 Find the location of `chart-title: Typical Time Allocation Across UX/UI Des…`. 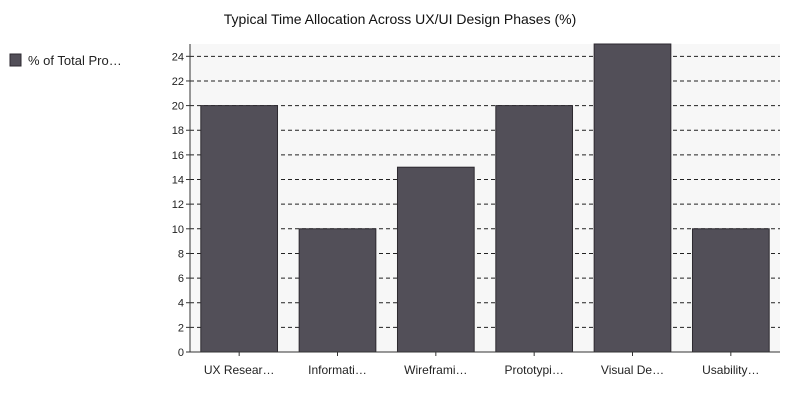

chart-title: Typical Time Allocation Across UX/UI Des… is located at coordinates (400, 19).